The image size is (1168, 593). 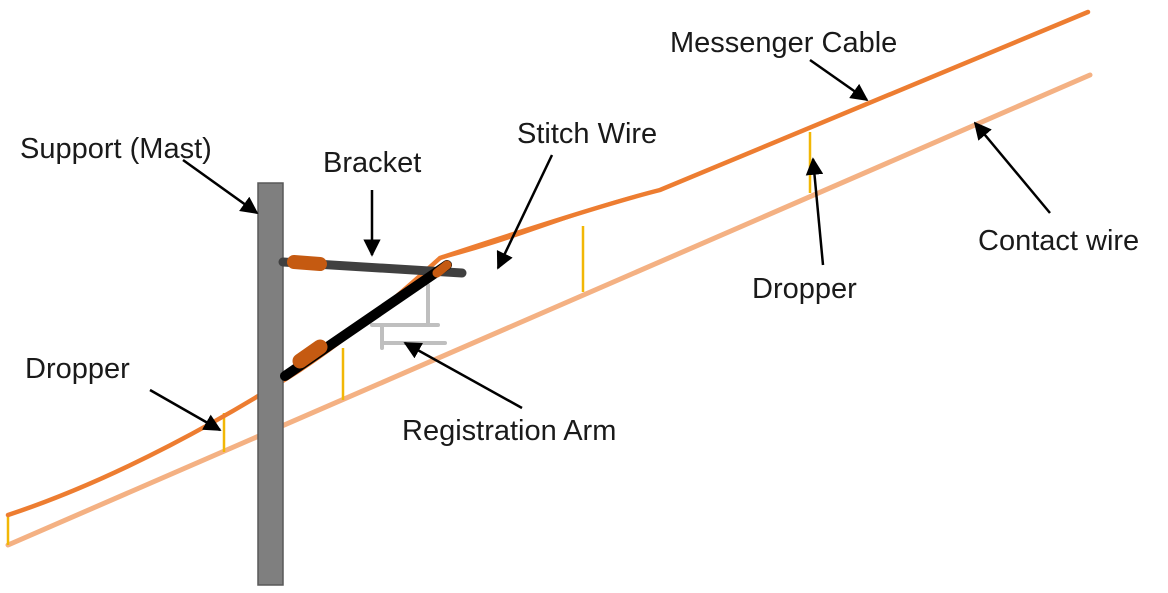 What do you see at coordinates (185, 410) in the screenshot?
I see `arrow-dropper-left` at bounding box center [185, 410].